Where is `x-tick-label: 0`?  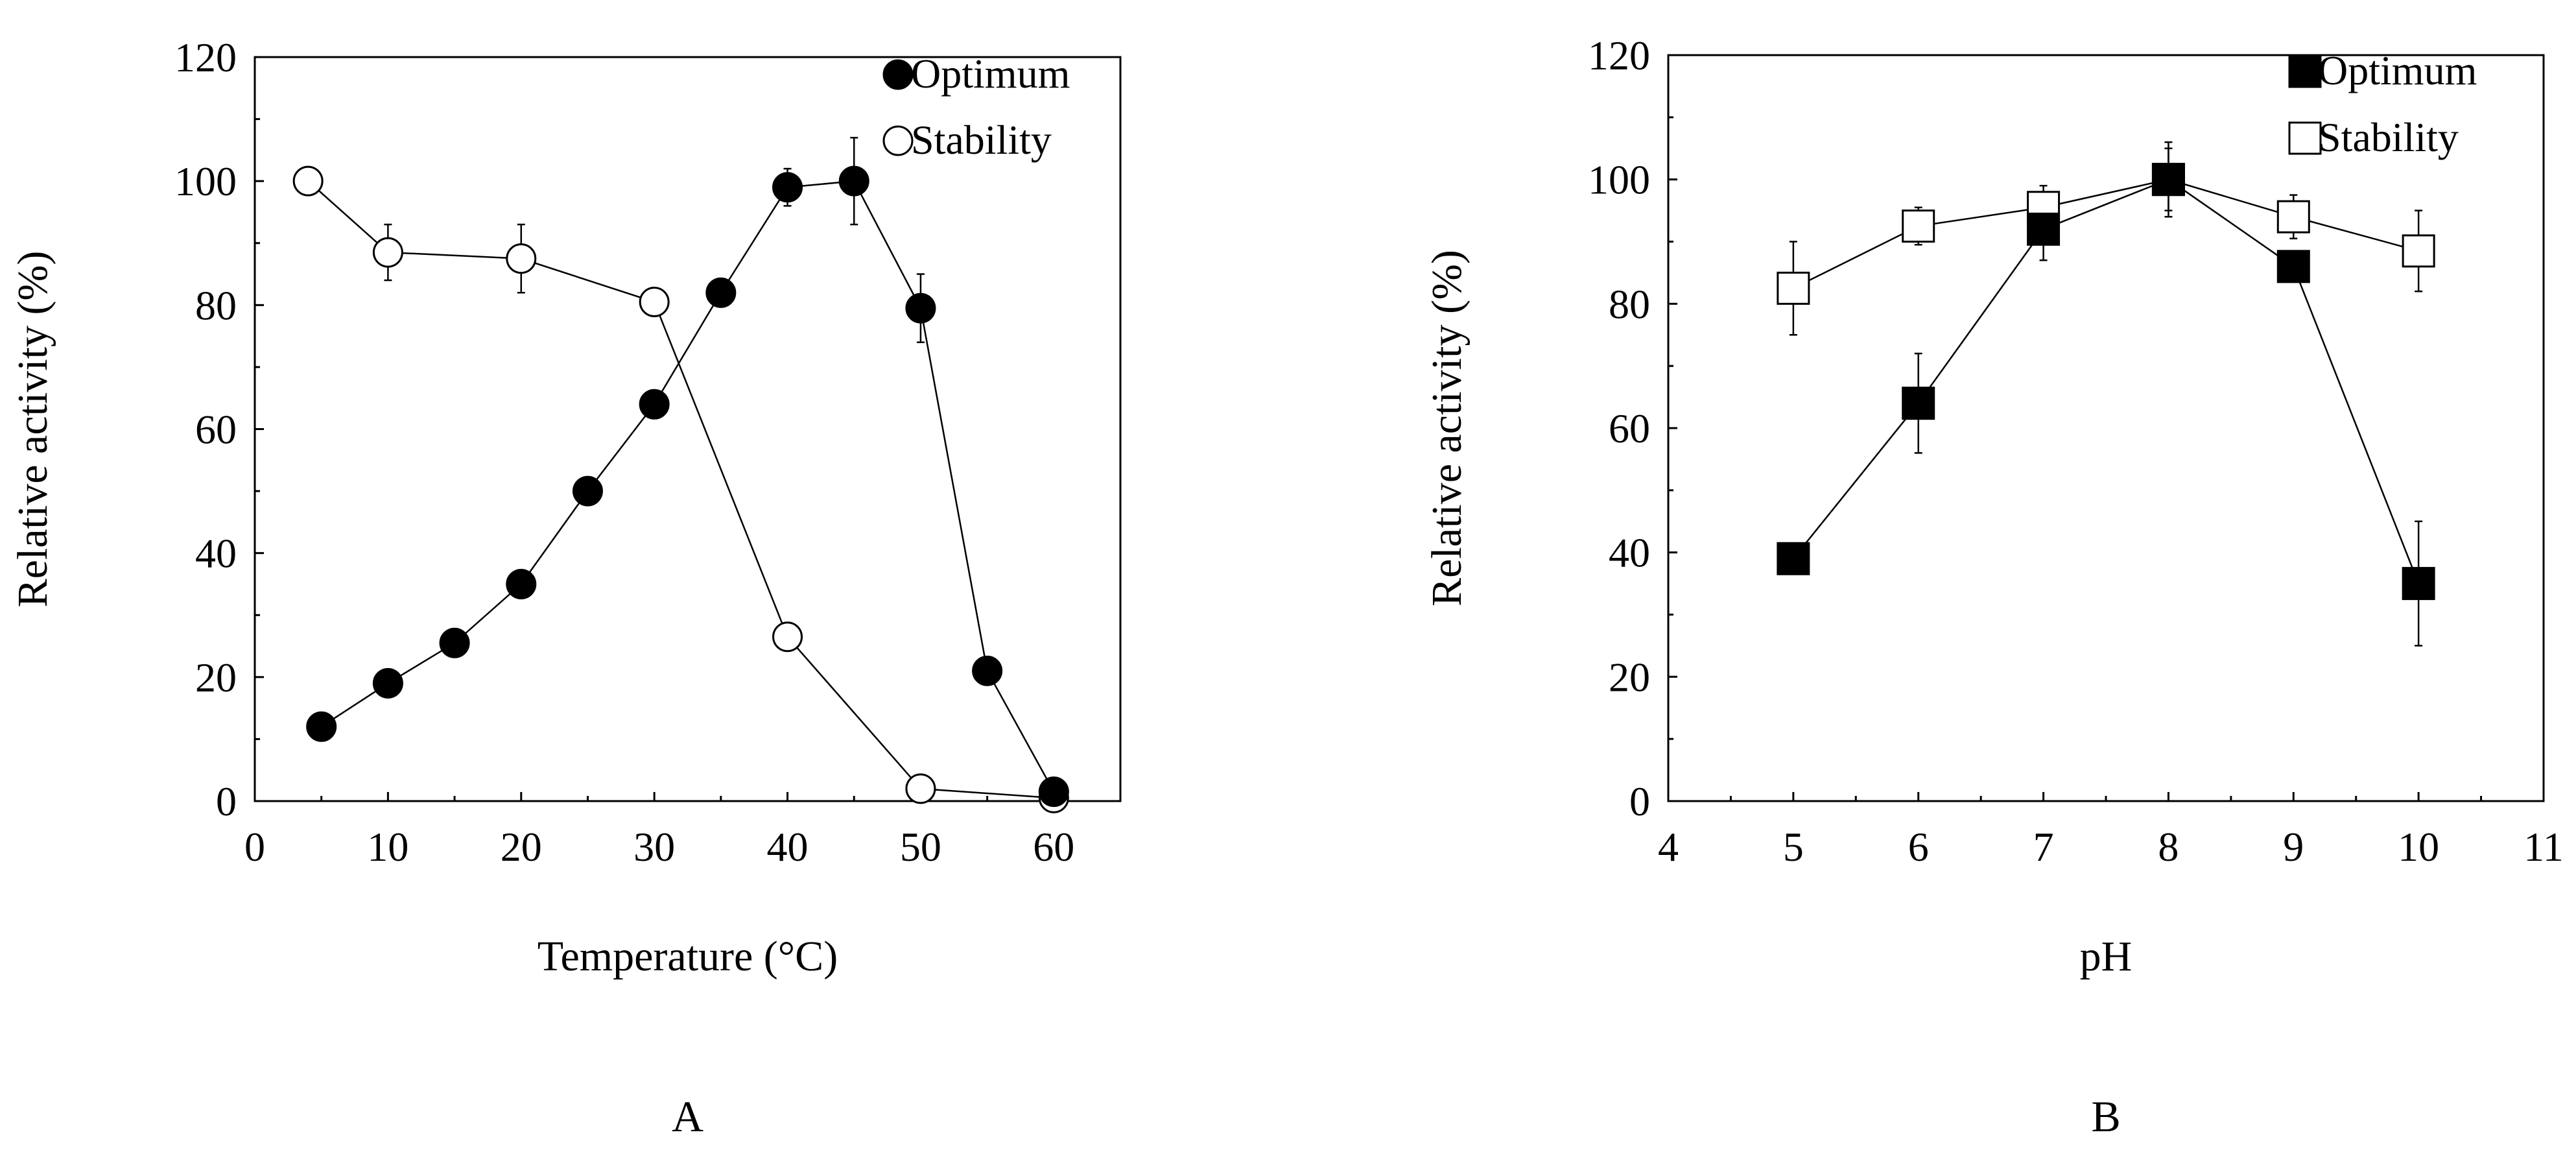 x-tick-label: 0 is located at coordinates (254, 847).